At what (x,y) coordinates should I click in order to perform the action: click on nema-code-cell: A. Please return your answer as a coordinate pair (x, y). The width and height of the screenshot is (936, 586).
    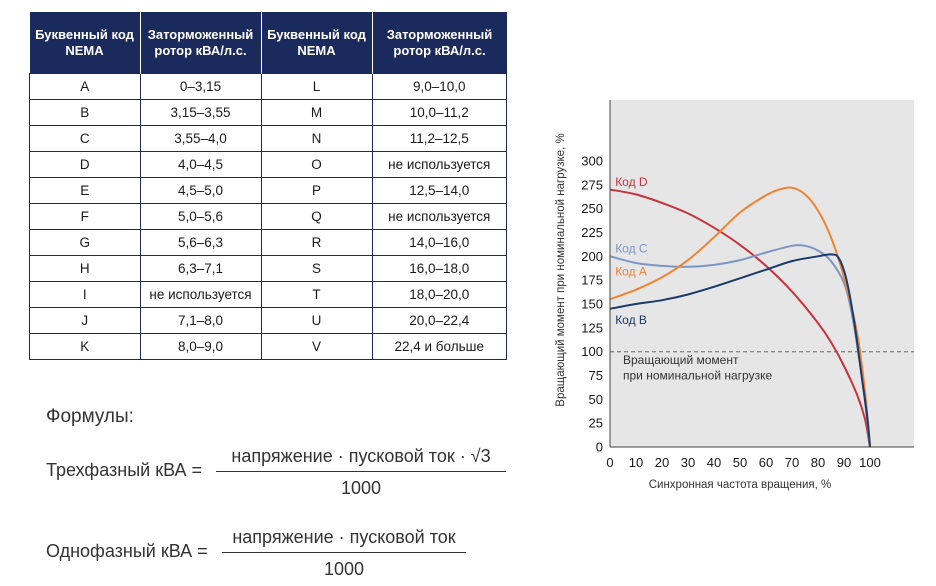
    Looking at the image, I should click on (85, 86).